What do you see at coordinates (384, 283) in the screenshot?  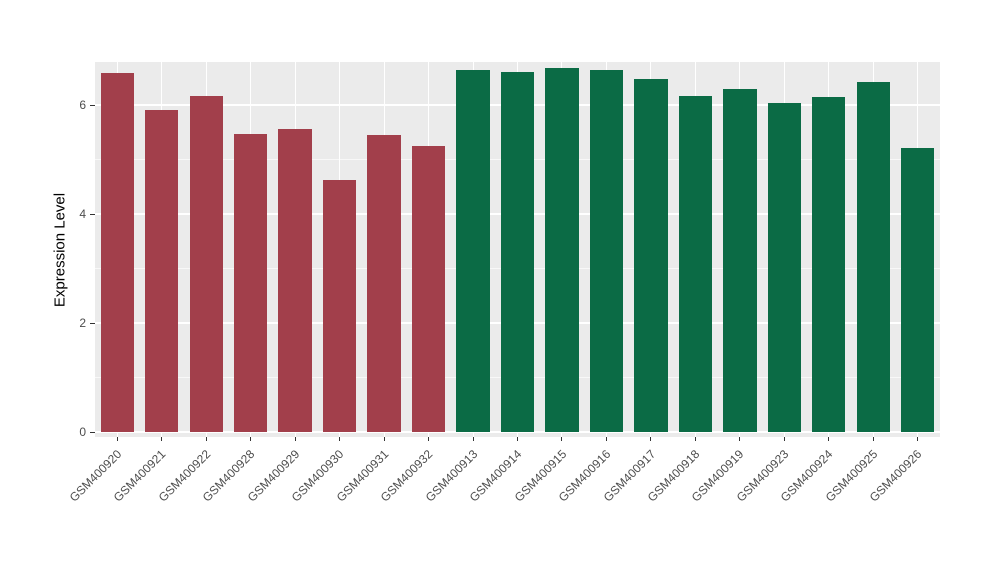 I see `bar-GSM400931` at bounding box center [384, 283].